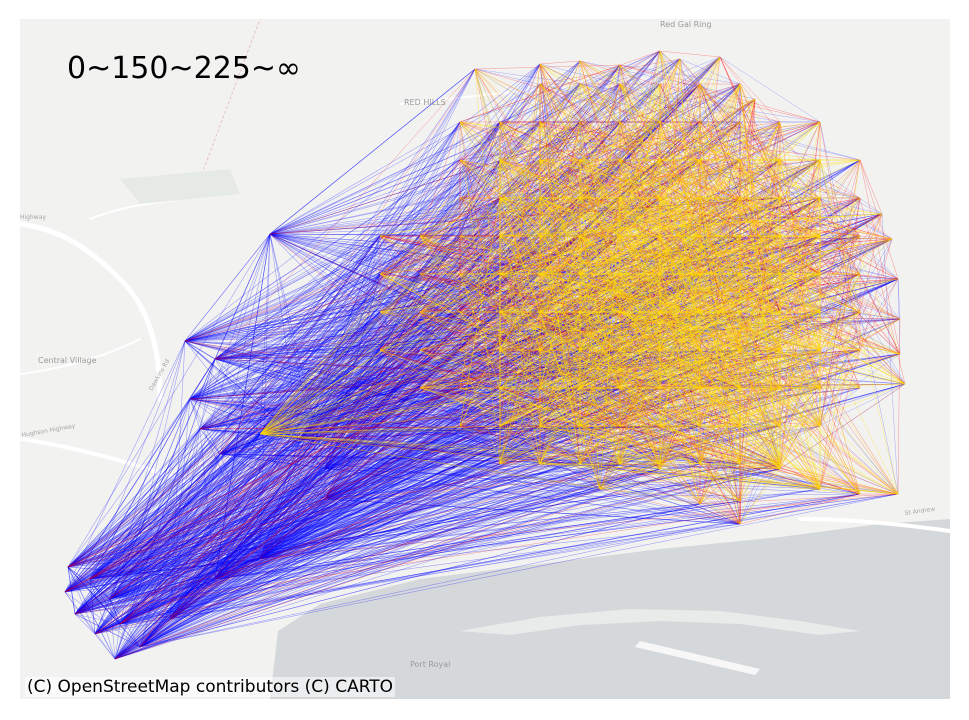 This screenshot has height=720, width=969. What do you see at coordinates (91, 311) in the screenshot?
I see `road-highway-west` at bounding box center [91, 311].